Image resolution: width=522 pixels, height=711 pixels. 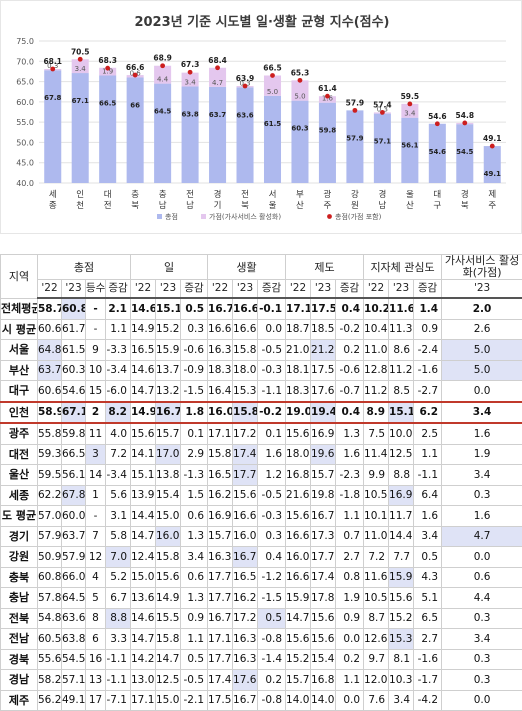 I want to click on table-cell: 7.2, so click(x=118, y=454).